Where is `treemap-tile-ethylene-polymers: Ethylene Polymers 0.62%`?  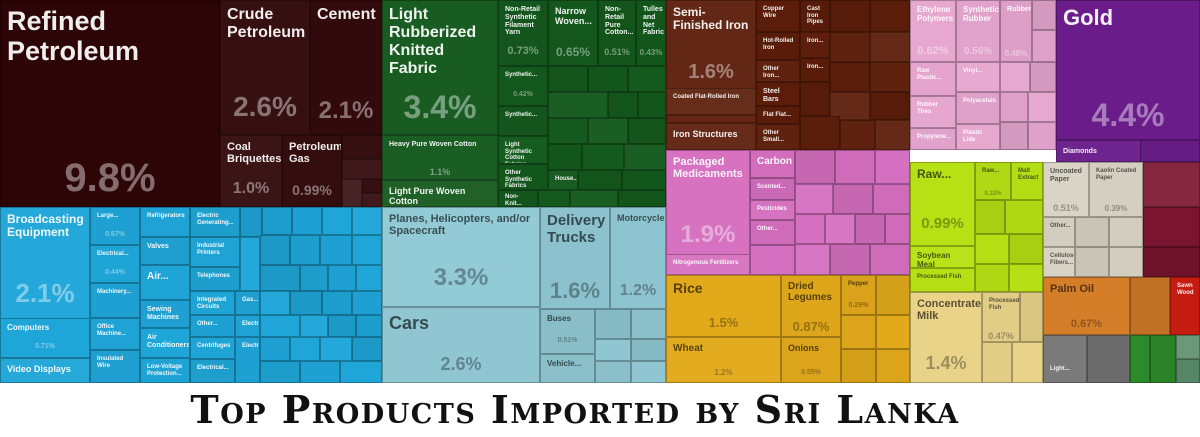 treemap-tile-ethylene-polymers: Ethylene Polymers 0.62% is located at coordinates (933, 31).